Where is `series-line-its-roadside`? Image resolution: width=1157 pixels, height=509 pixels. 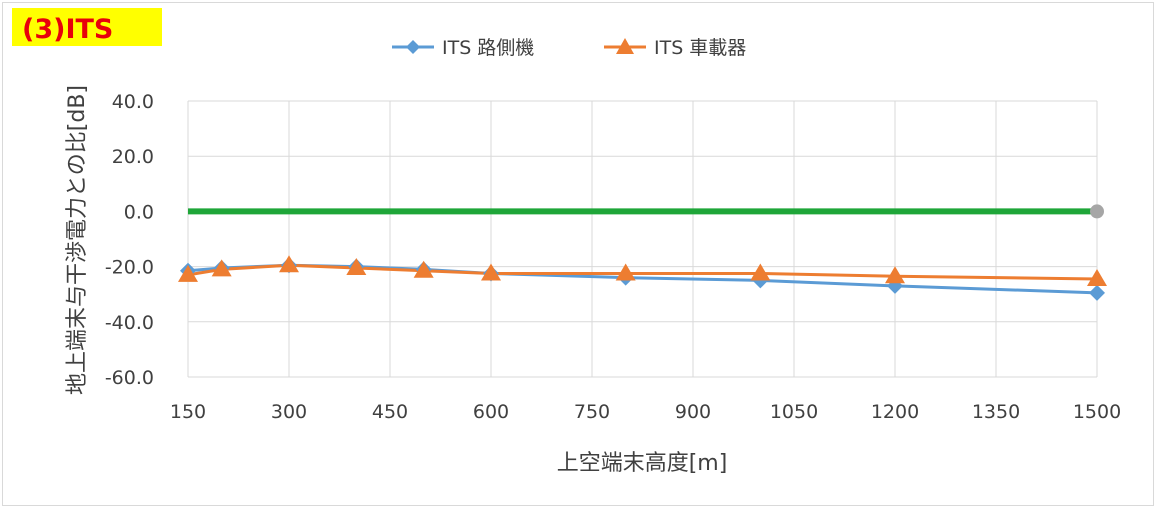
series-line-its-roadside is located at coordinates (642, 279).